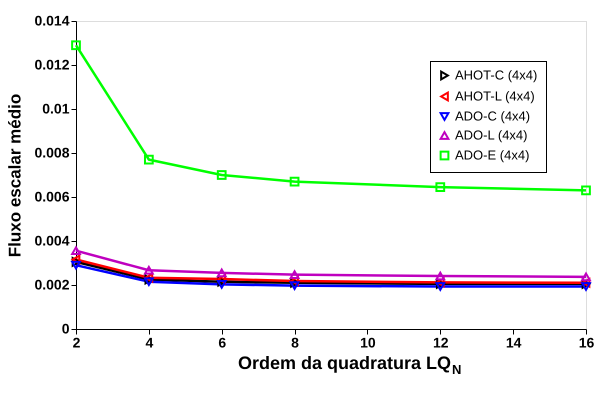 The width and height of the screenshot is (611, 412). I want to click on y-tick-label: 0.008, so click(52, 152).